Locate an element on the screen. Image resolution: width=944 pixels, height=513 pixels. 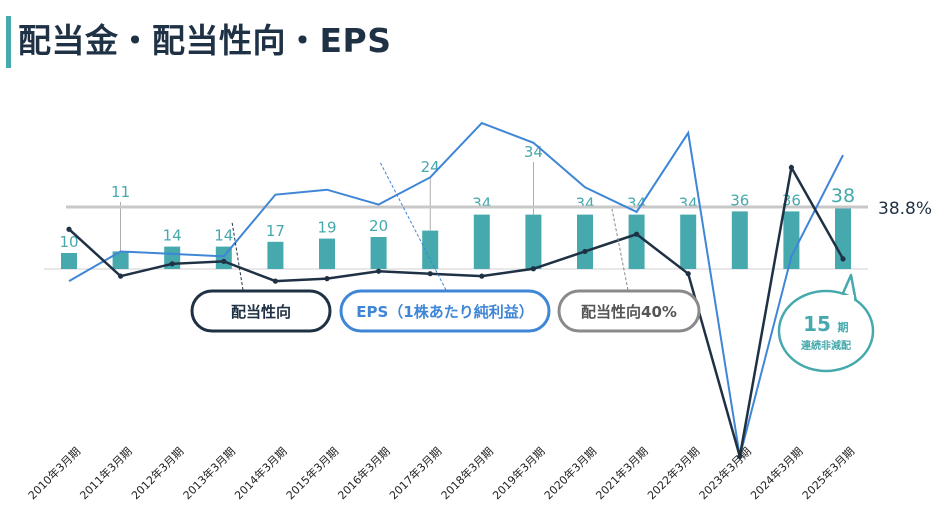
dividend-value-label: 10 is located at coordinates (68, 242).